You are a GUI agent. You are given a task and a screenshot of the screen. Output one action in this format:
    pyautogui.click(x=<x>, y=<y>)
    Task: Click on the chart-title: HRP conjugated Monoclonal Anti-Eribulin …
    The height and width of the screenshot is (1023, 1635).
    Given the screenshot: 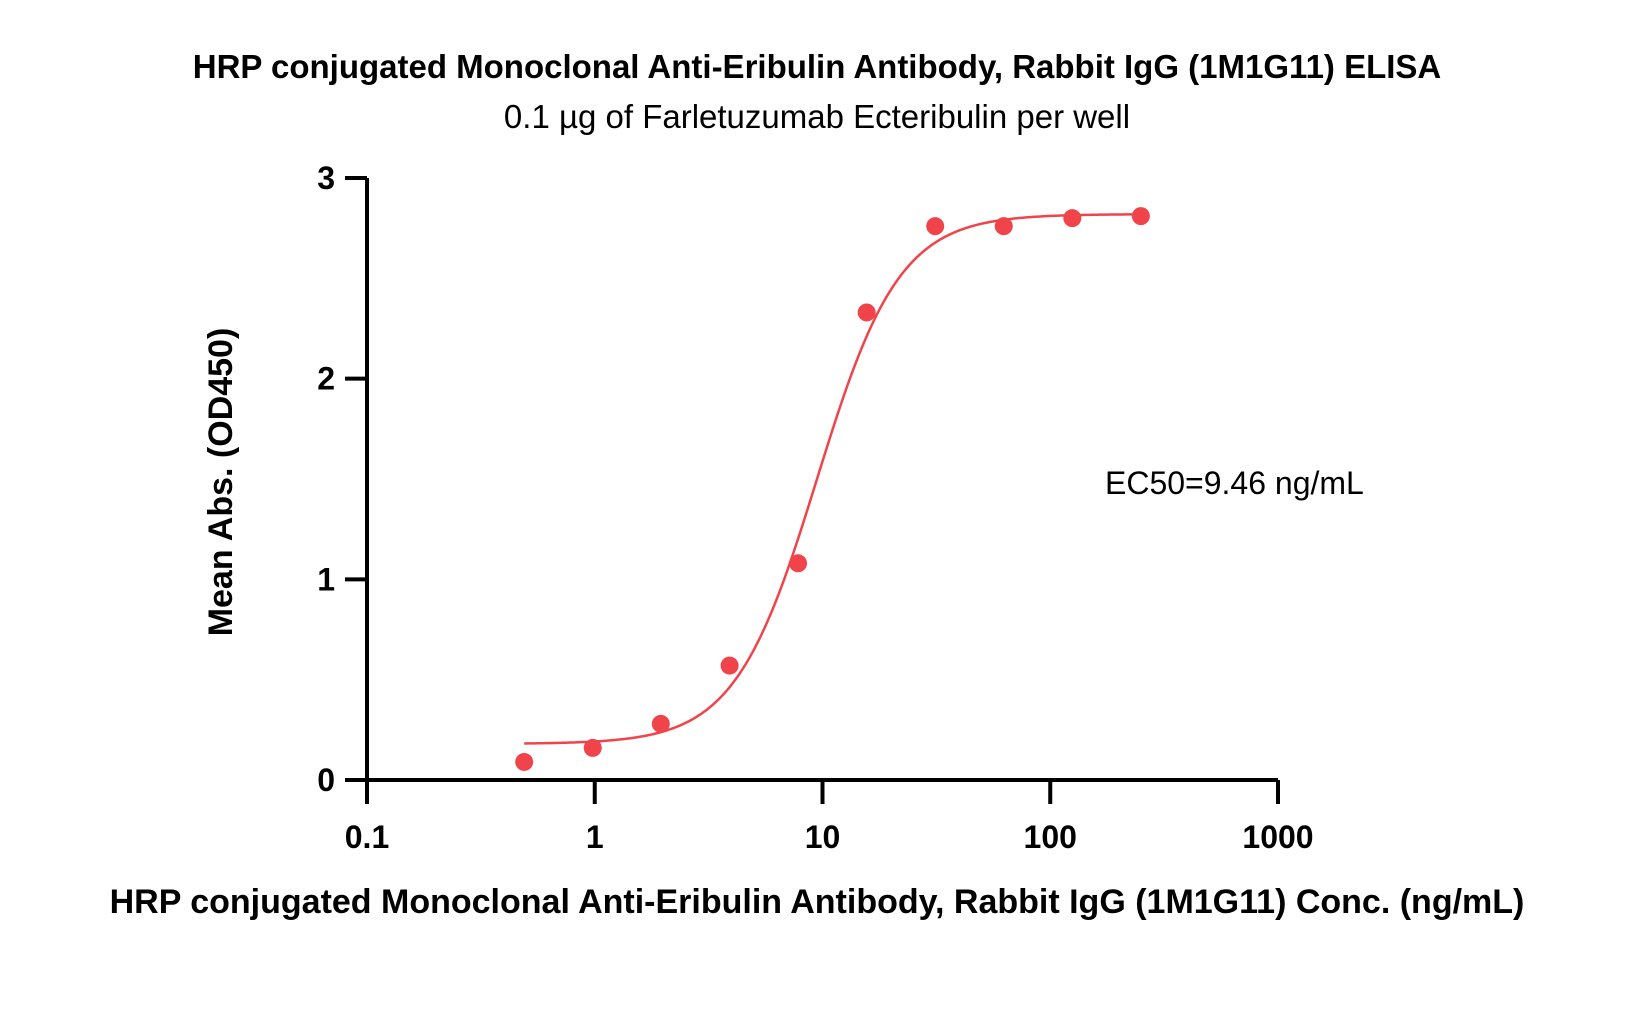 What is the action you would take?
    pyautogui.click(x=817, y=66)
    